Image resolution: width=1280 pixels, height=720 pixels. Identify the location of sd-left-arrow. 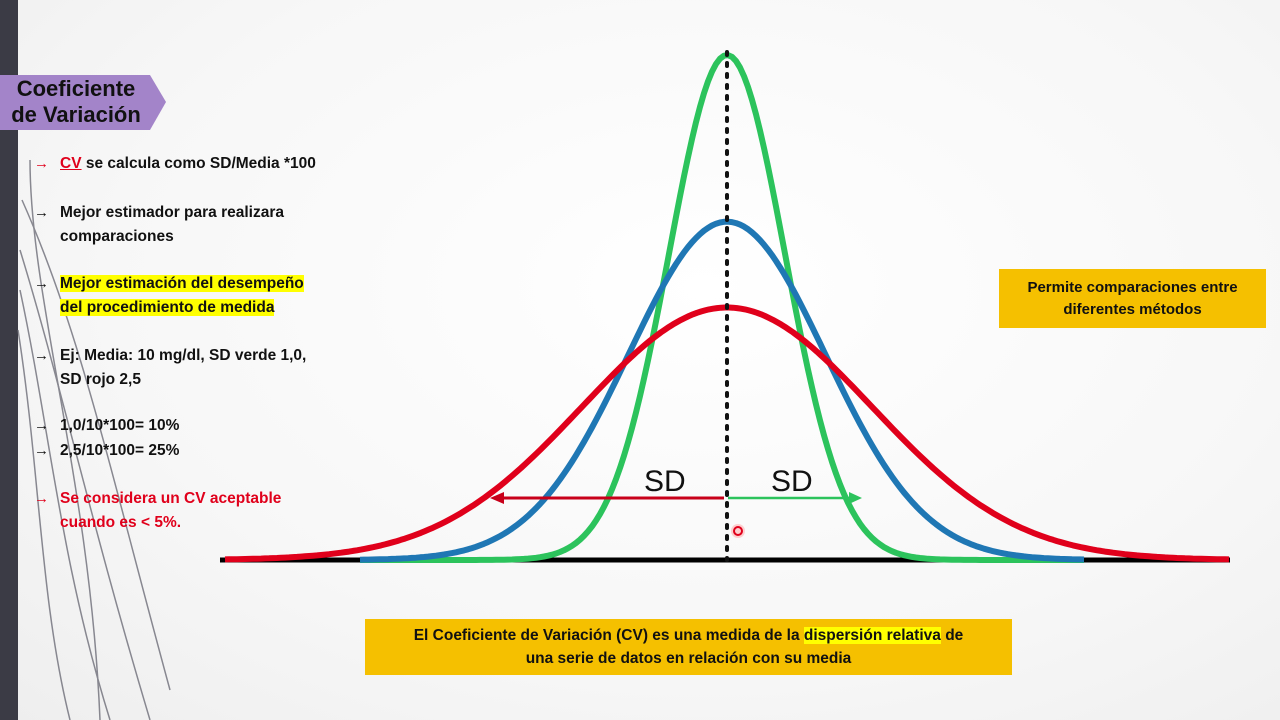
(607, 498).